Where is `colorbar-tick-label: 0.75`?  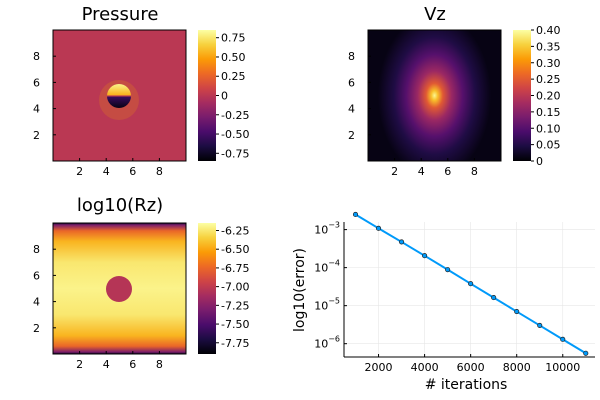
colorbar-tick-label: 0.75 is located at coordinates (233, 38).